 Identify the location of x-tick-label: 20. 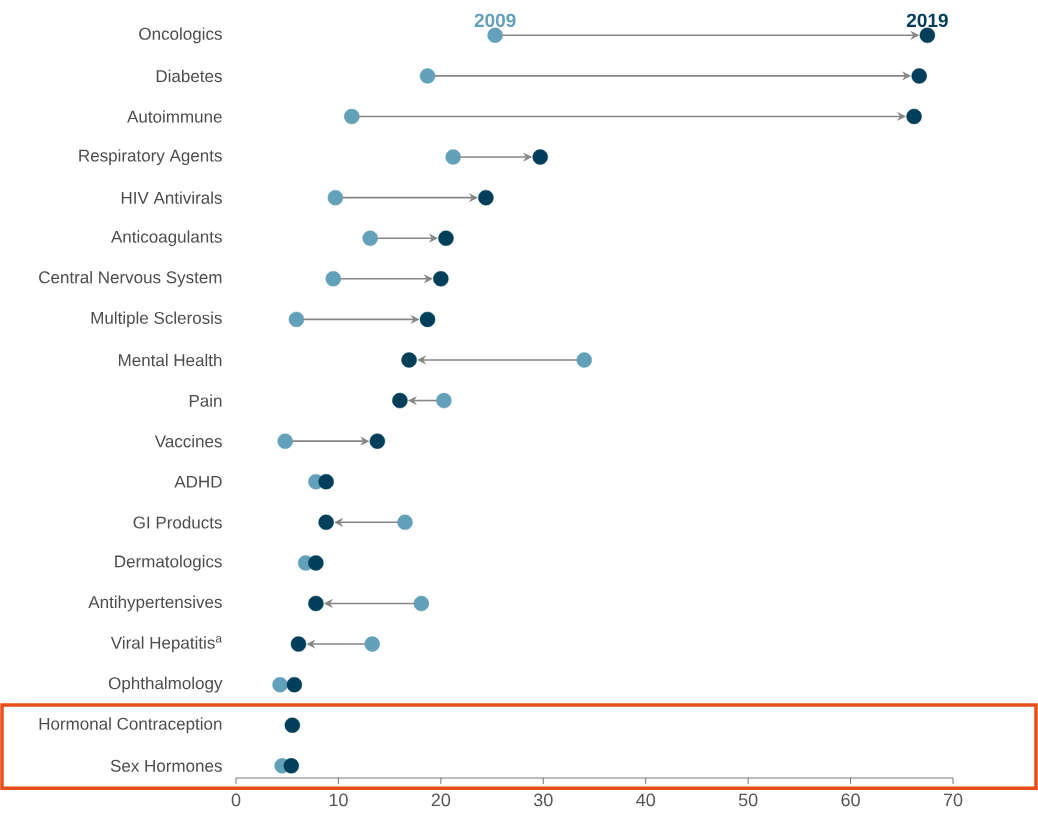
(441, 800).